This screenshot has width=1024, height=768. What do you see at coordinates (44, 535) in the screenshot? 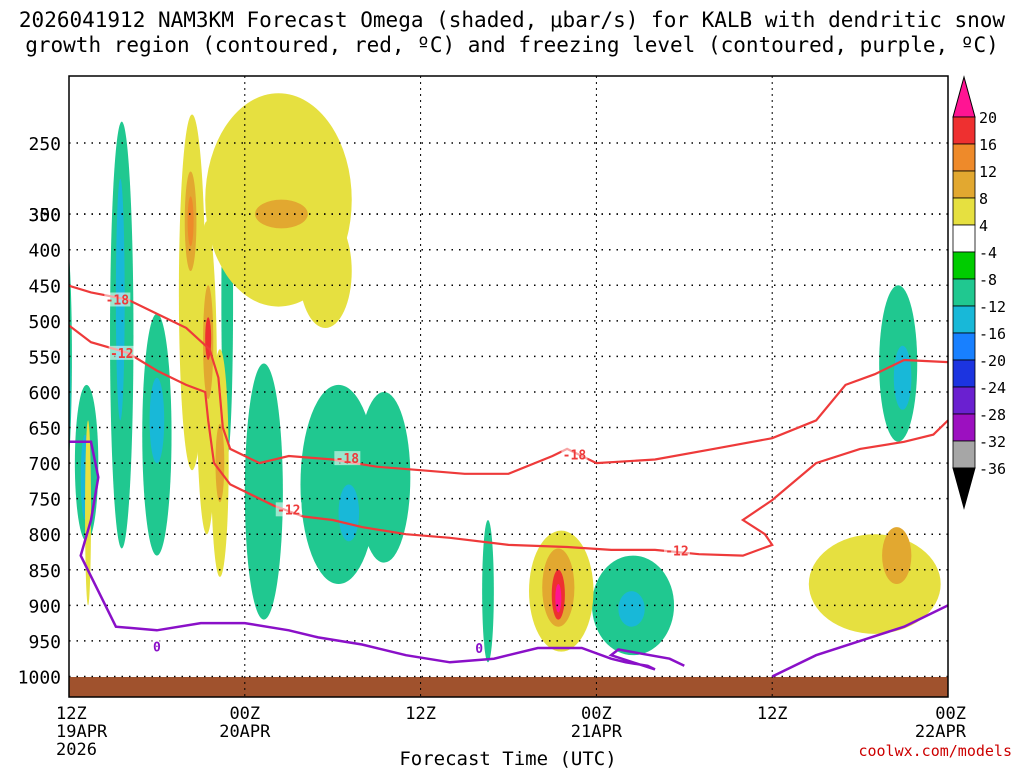
I see `y-tick-800: 800` at bounding box center [44, 535].